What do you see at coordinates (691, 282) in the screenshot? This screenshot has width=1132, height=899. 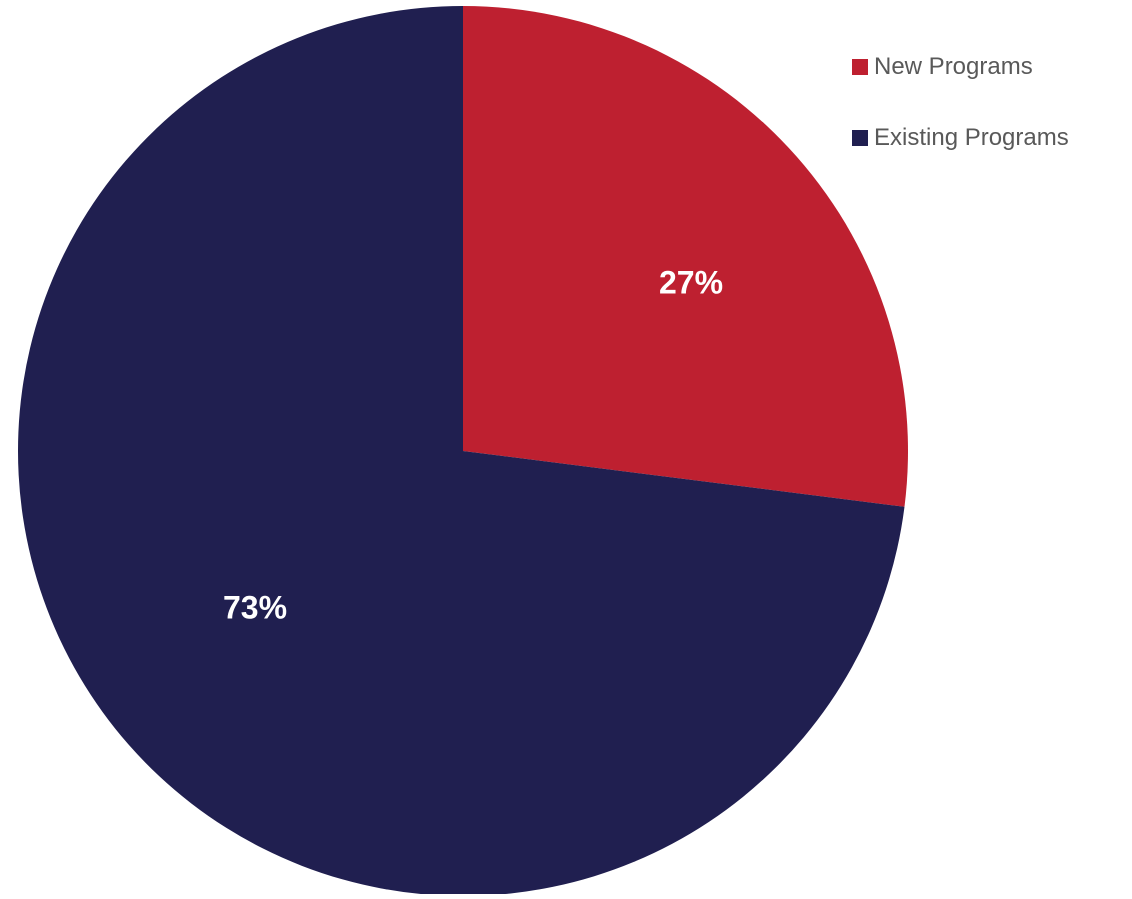 I see `data-label-new-programs: 27%` at bounding box center [691, 282].